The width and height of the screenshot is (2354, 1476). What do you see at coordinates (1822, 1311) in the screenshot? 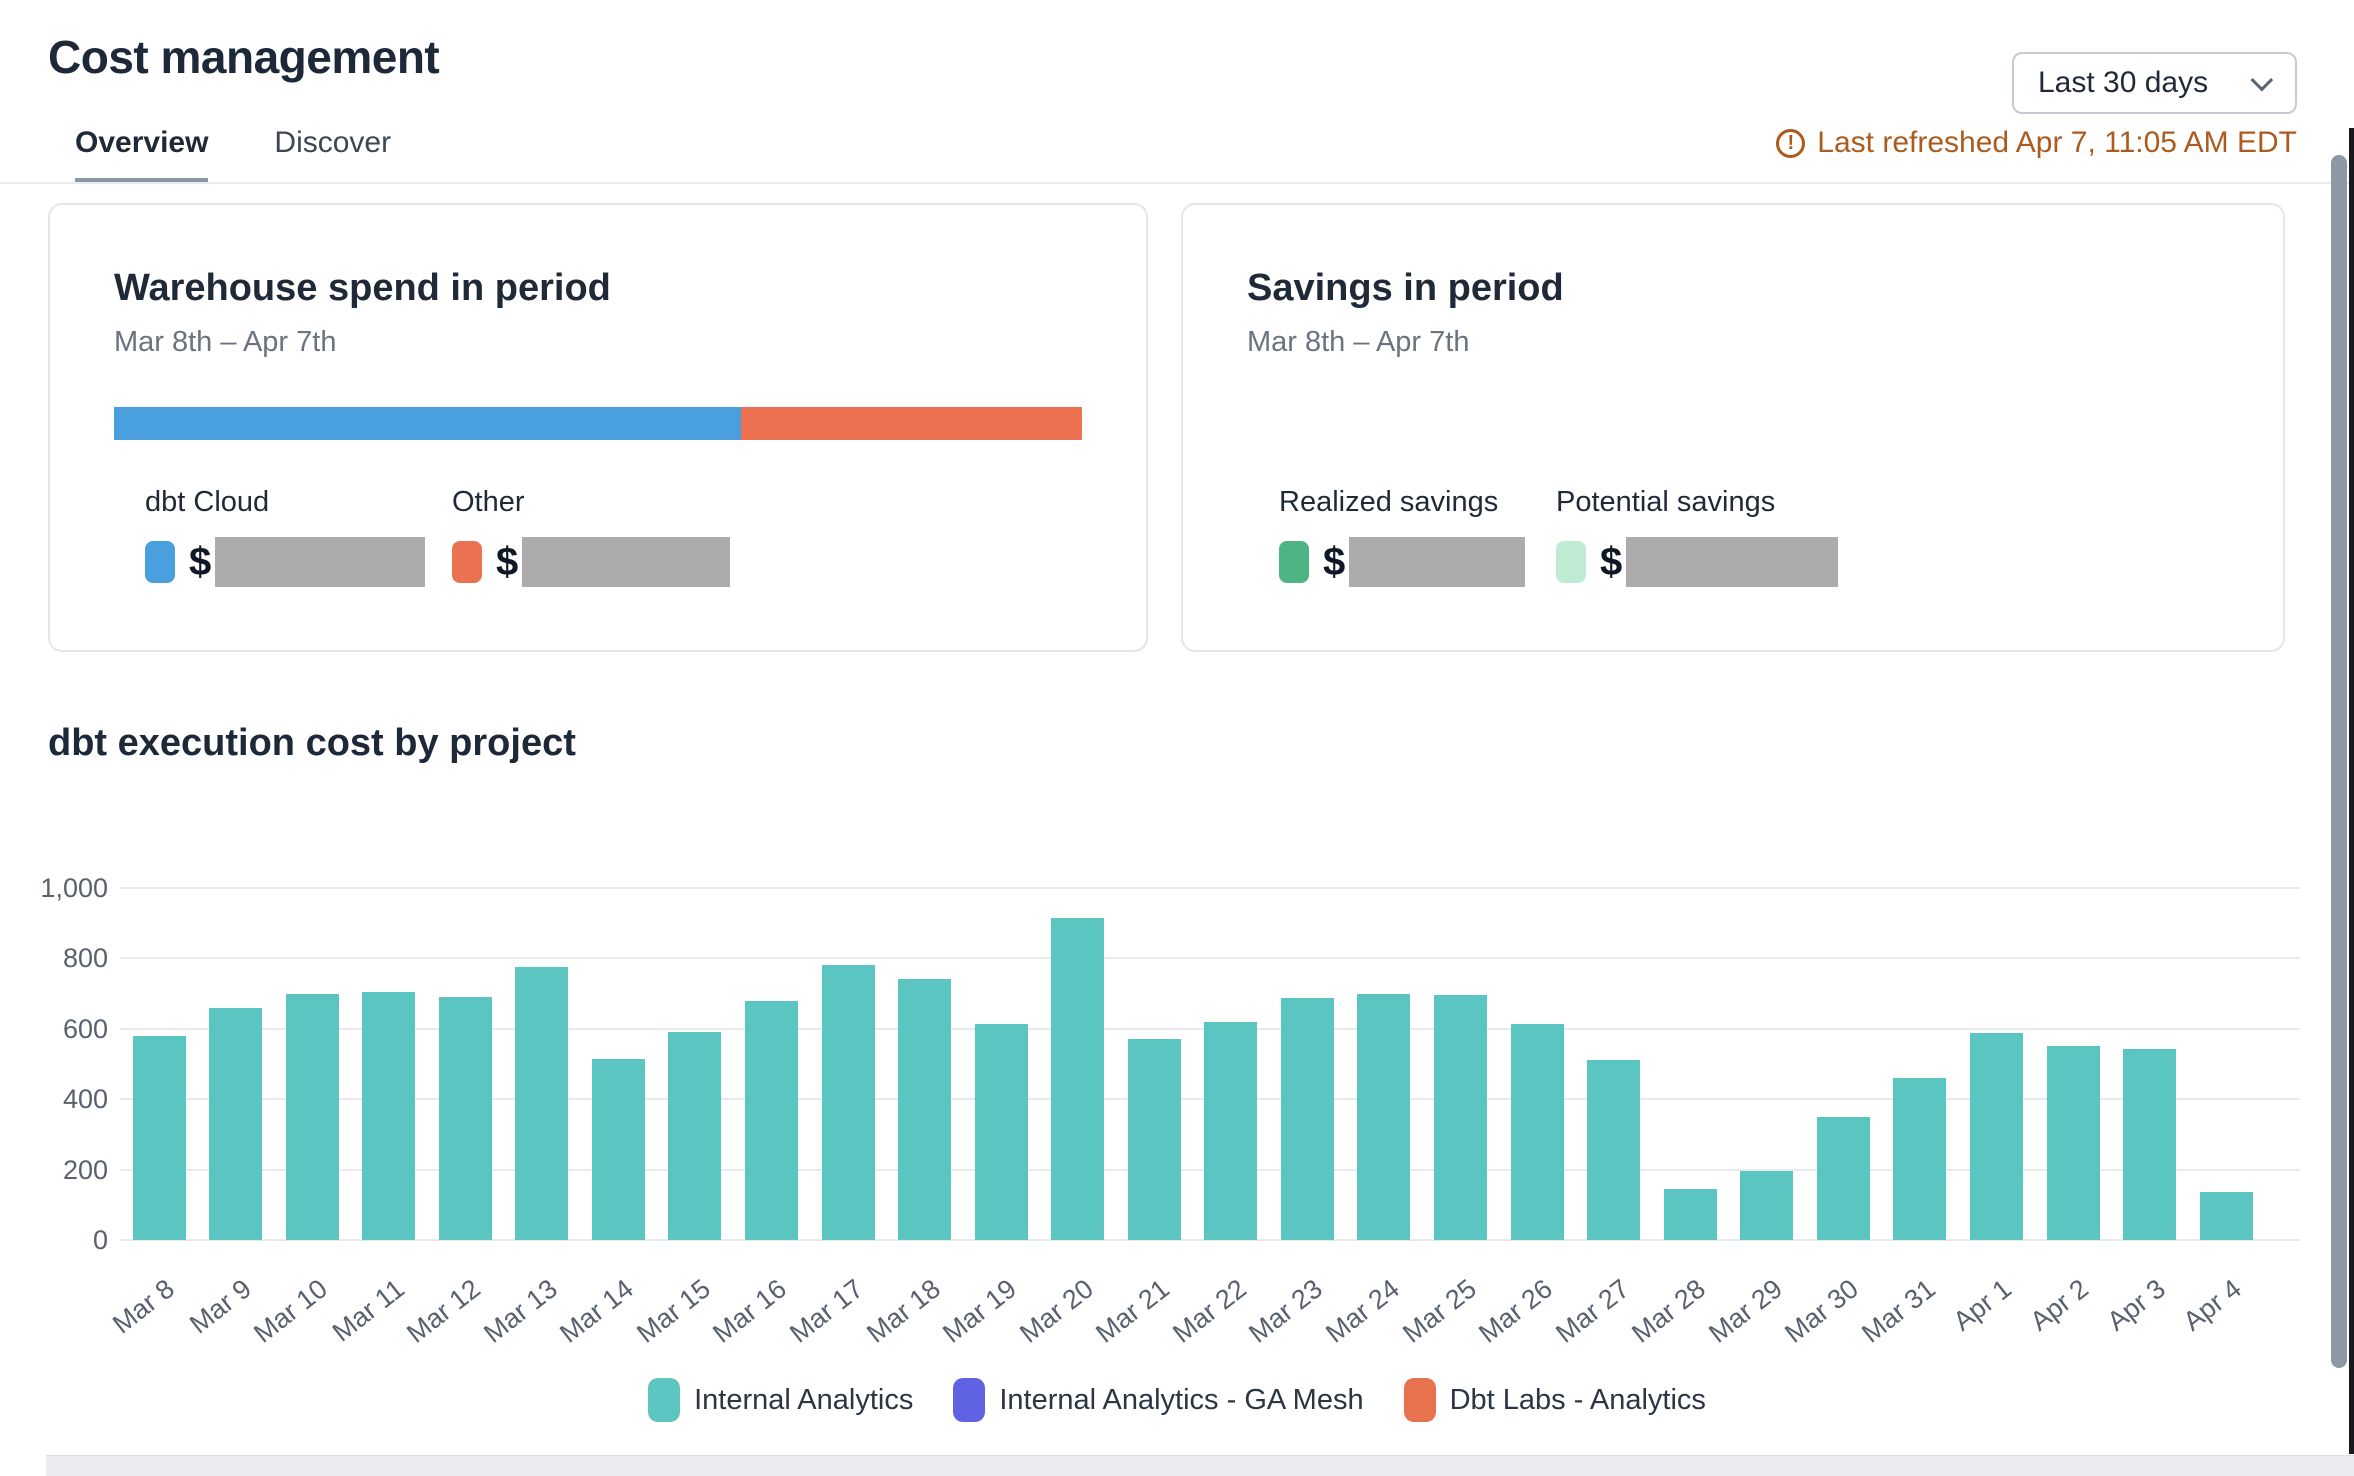
I see `x-axis-tick-label: Mar 30` at bounding box center [1822, 1311].